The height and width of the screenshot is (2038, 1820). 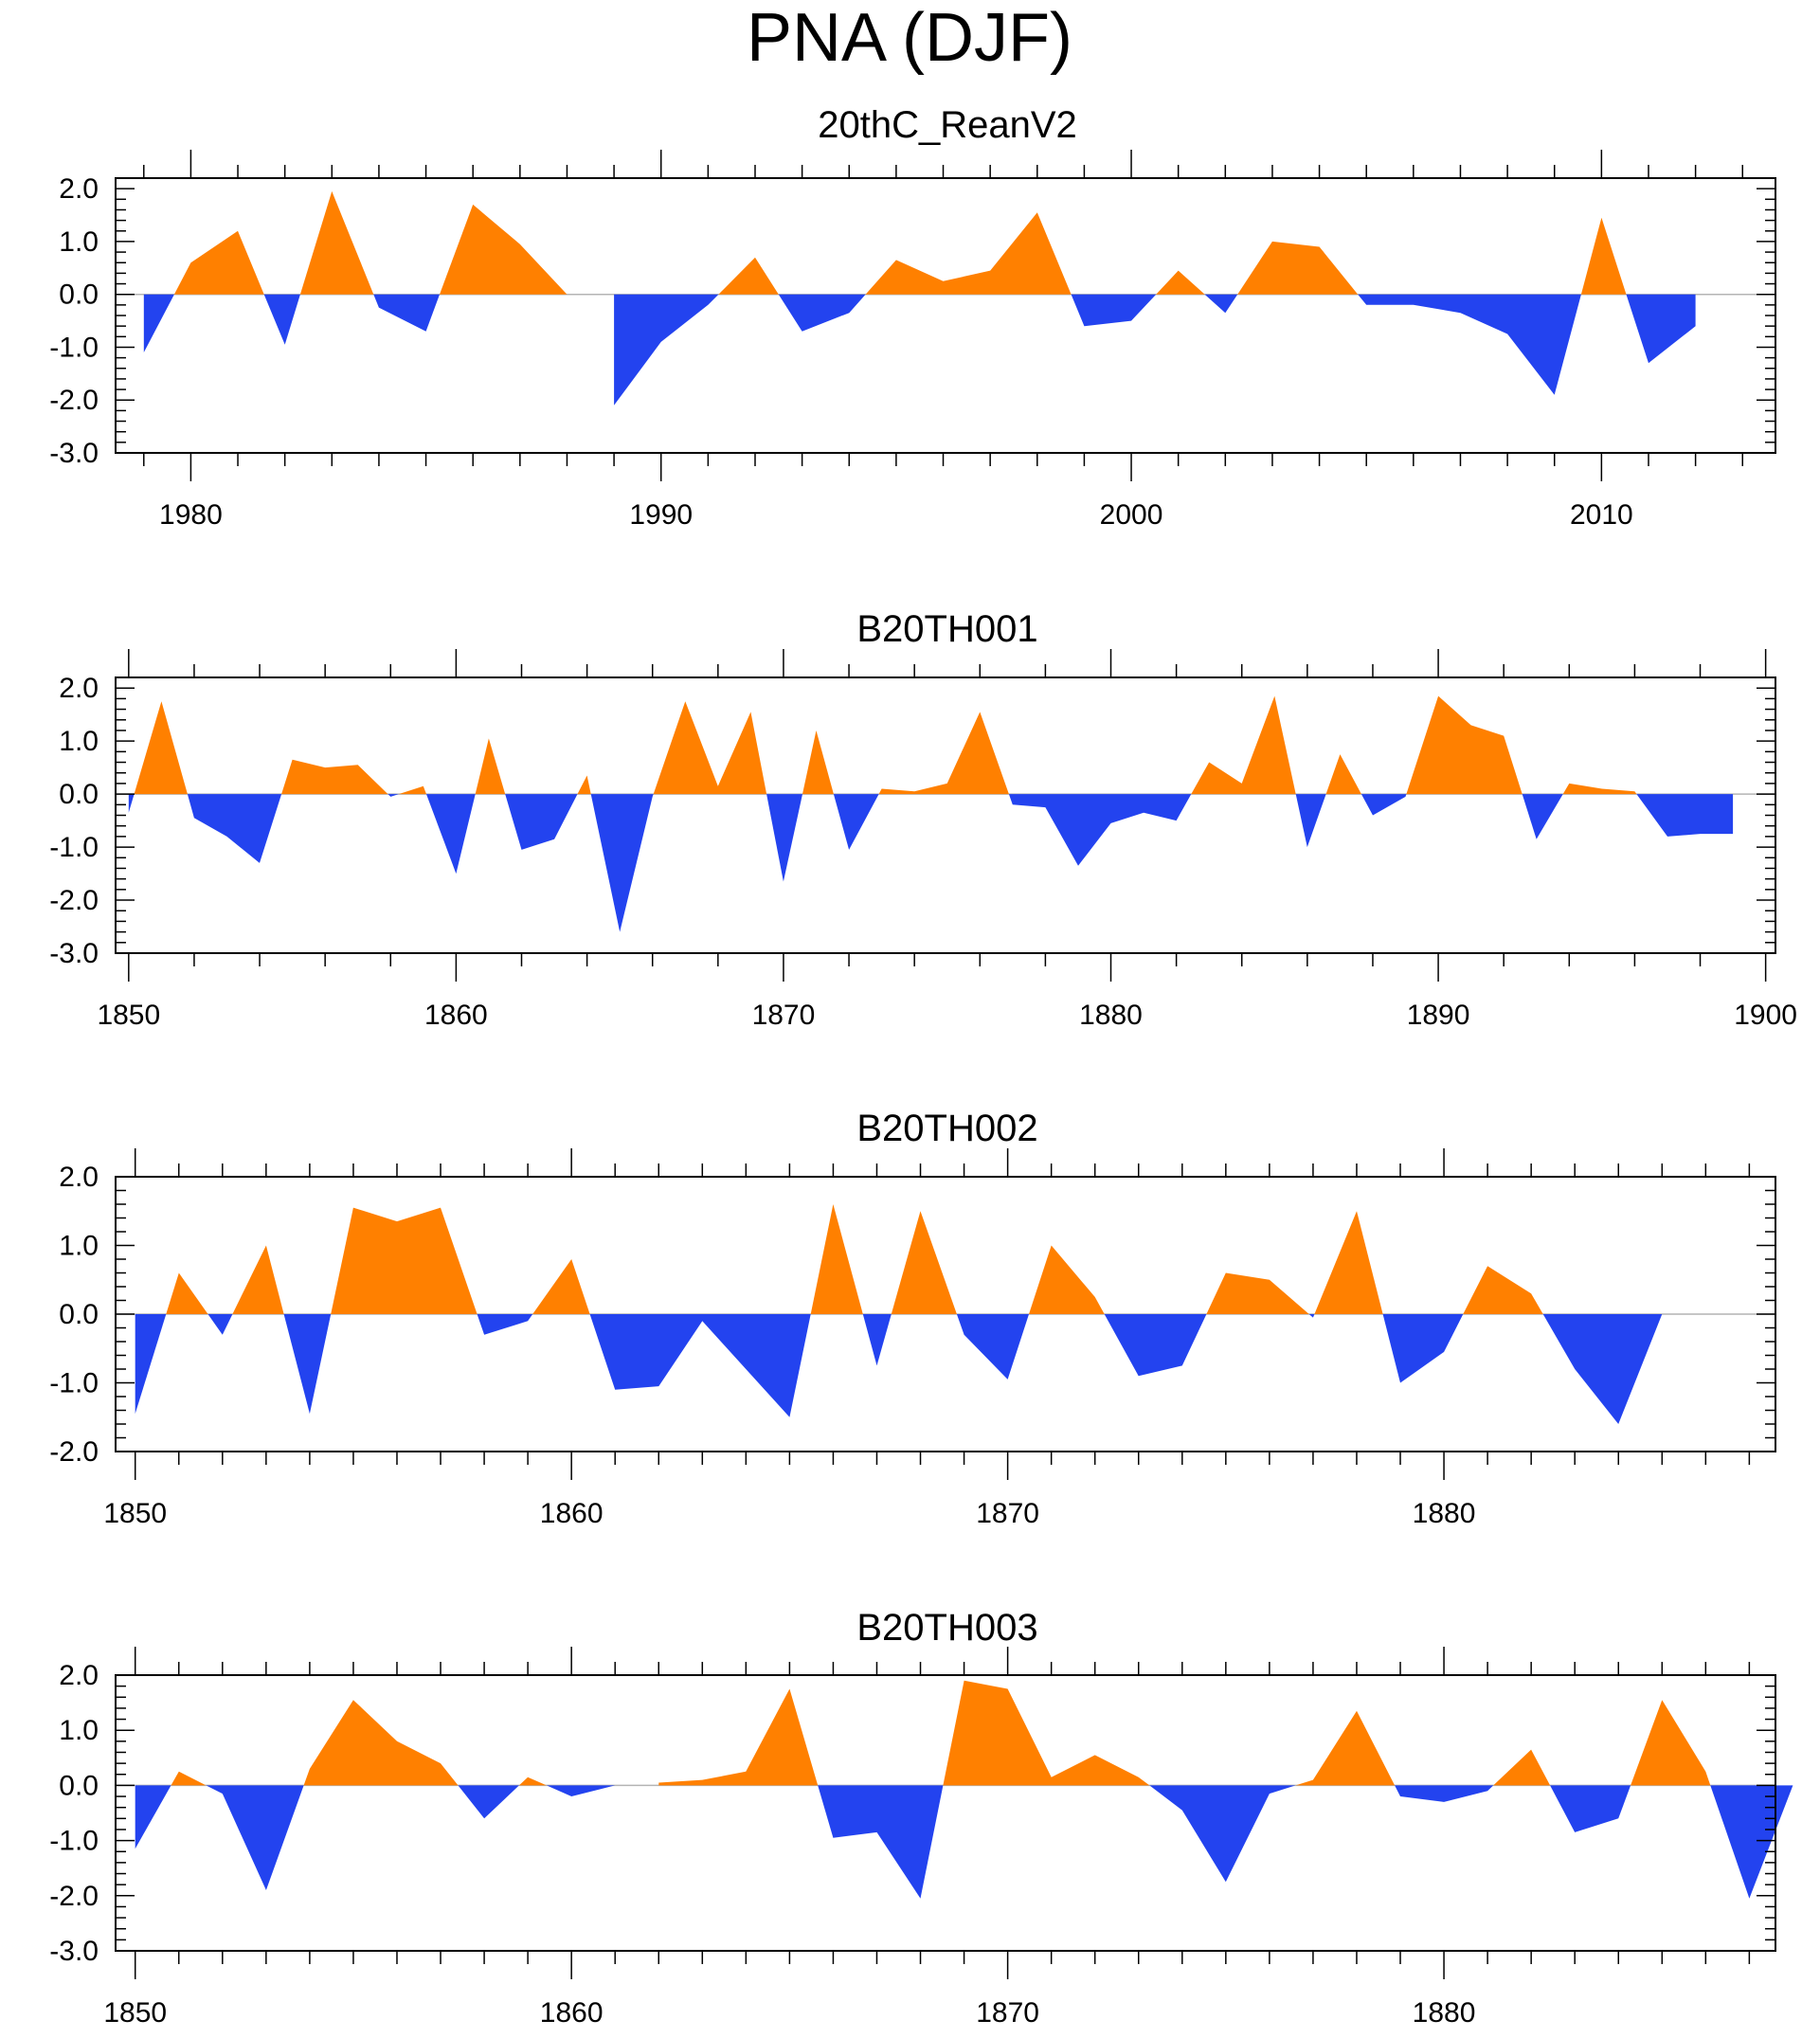 I want to click on panel-title: B20TH003, so click(x=946, y=1628).